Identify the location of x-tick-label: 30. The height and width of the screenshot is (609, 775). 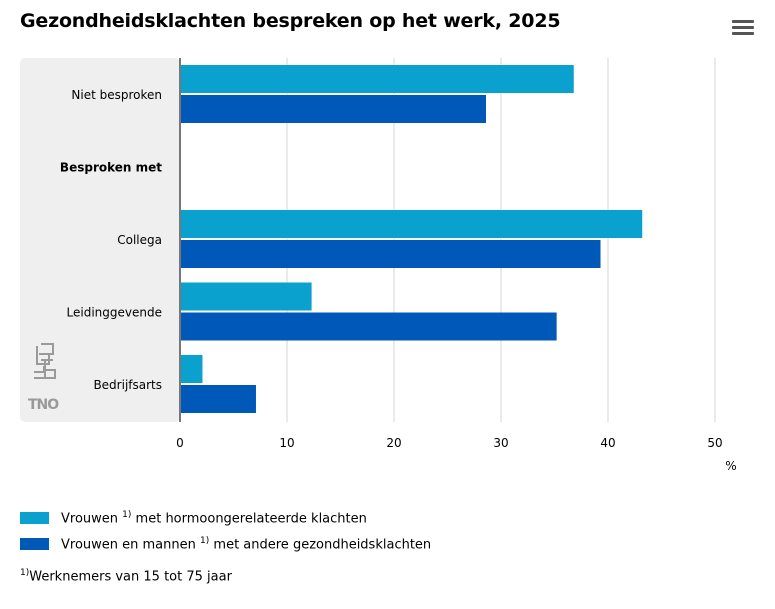
(500, 443).